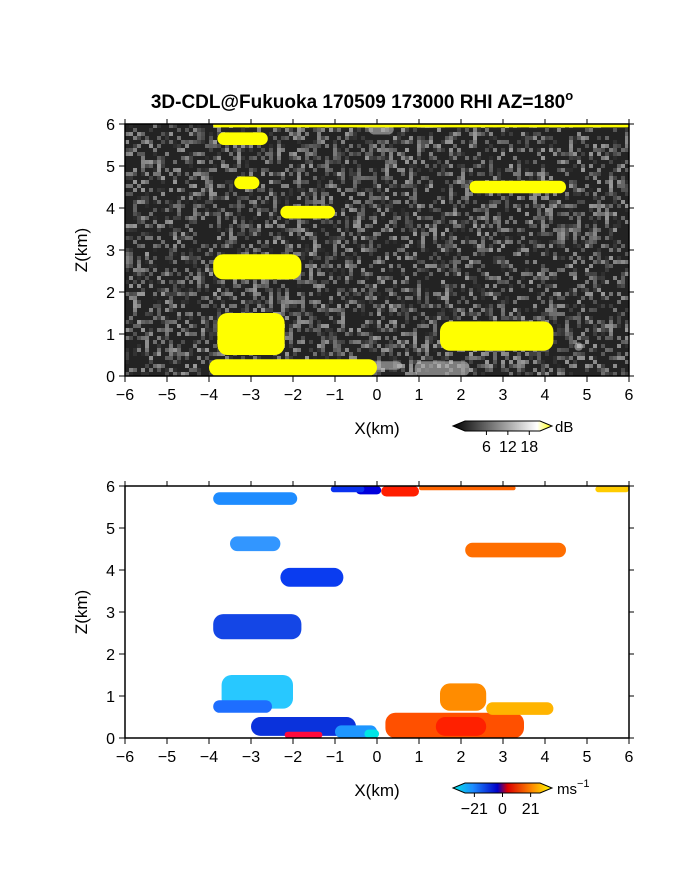 Image resolution: width=680 pixels, height=880 pixels. Describe the element at coordinates (419, 757) in the screenshot. I see `x-tick-label: 1` at that location.